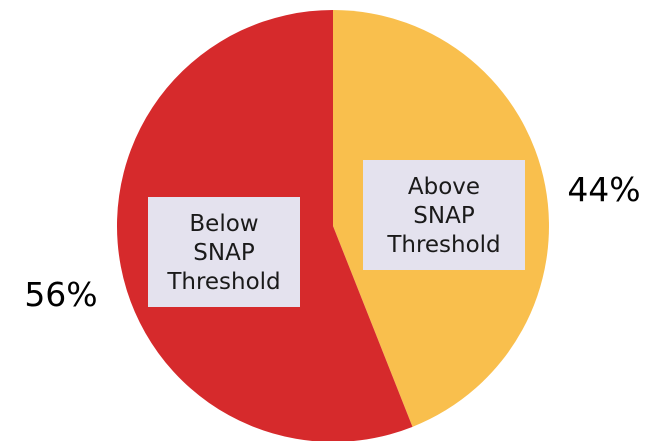 This screenshot has height=441, width=653. Describe the element at coordinates (223, 224) in the screenshot. I see `slice-label-line: Below` at that location.